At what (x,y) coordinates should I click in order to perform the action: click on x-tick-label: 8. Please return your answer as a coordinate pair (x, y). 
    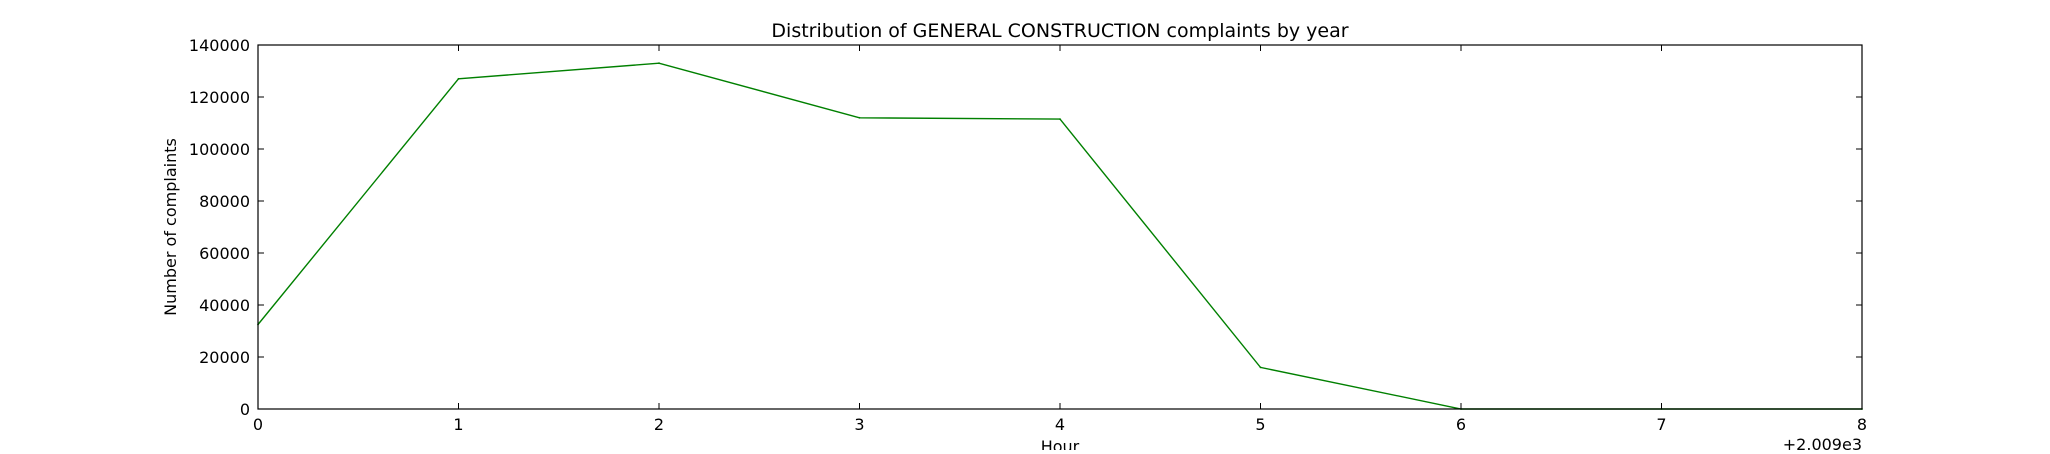
    Looking at the image, I should click on (1862, 424).